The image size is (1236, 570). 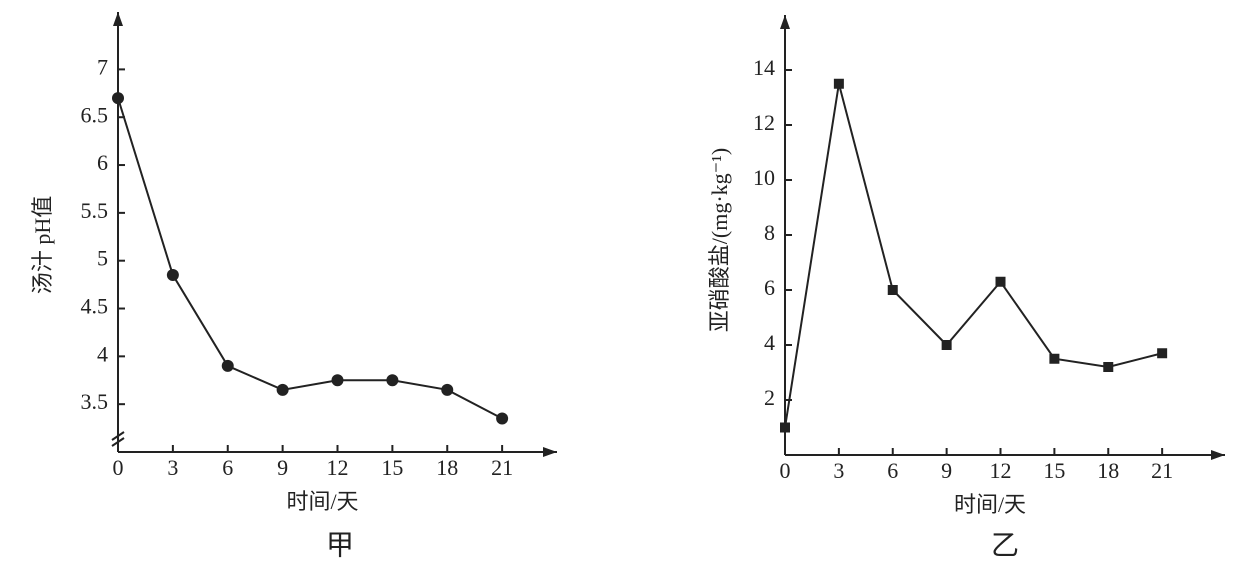 What do you see at coordinates (102, 66) in the screenshot?
I see `y-tick-label: 7` at bounding box center [102, 66].